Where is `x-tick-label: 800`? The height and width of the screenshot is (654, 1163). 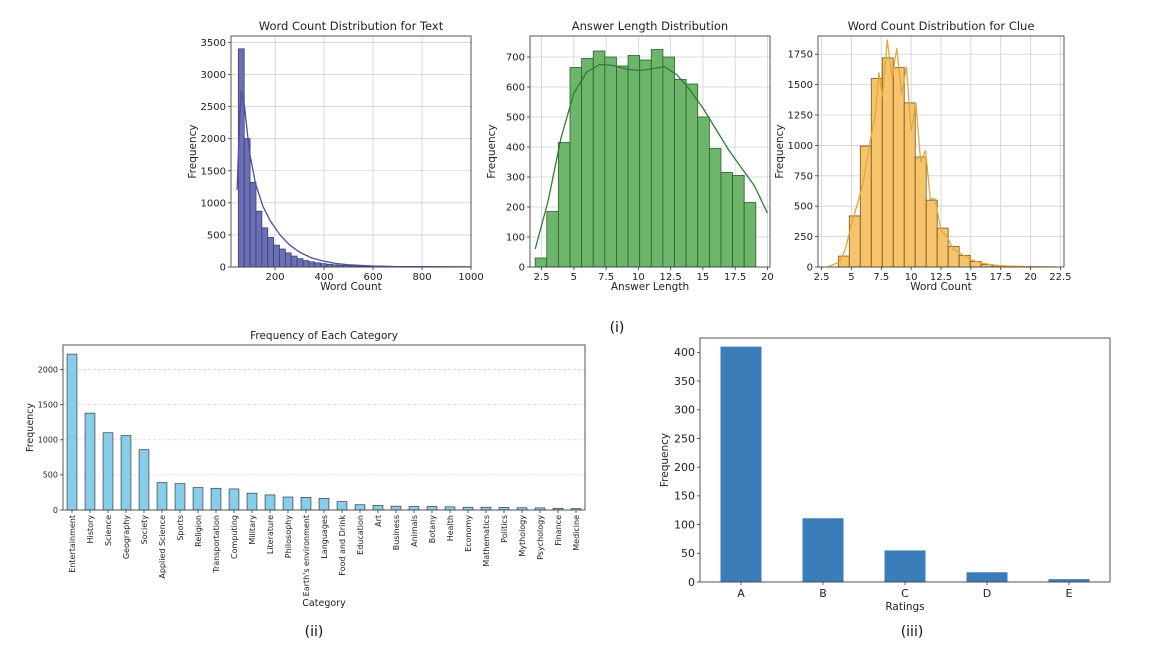 x-tick-label: 800 is located at coordinates (421, 277).